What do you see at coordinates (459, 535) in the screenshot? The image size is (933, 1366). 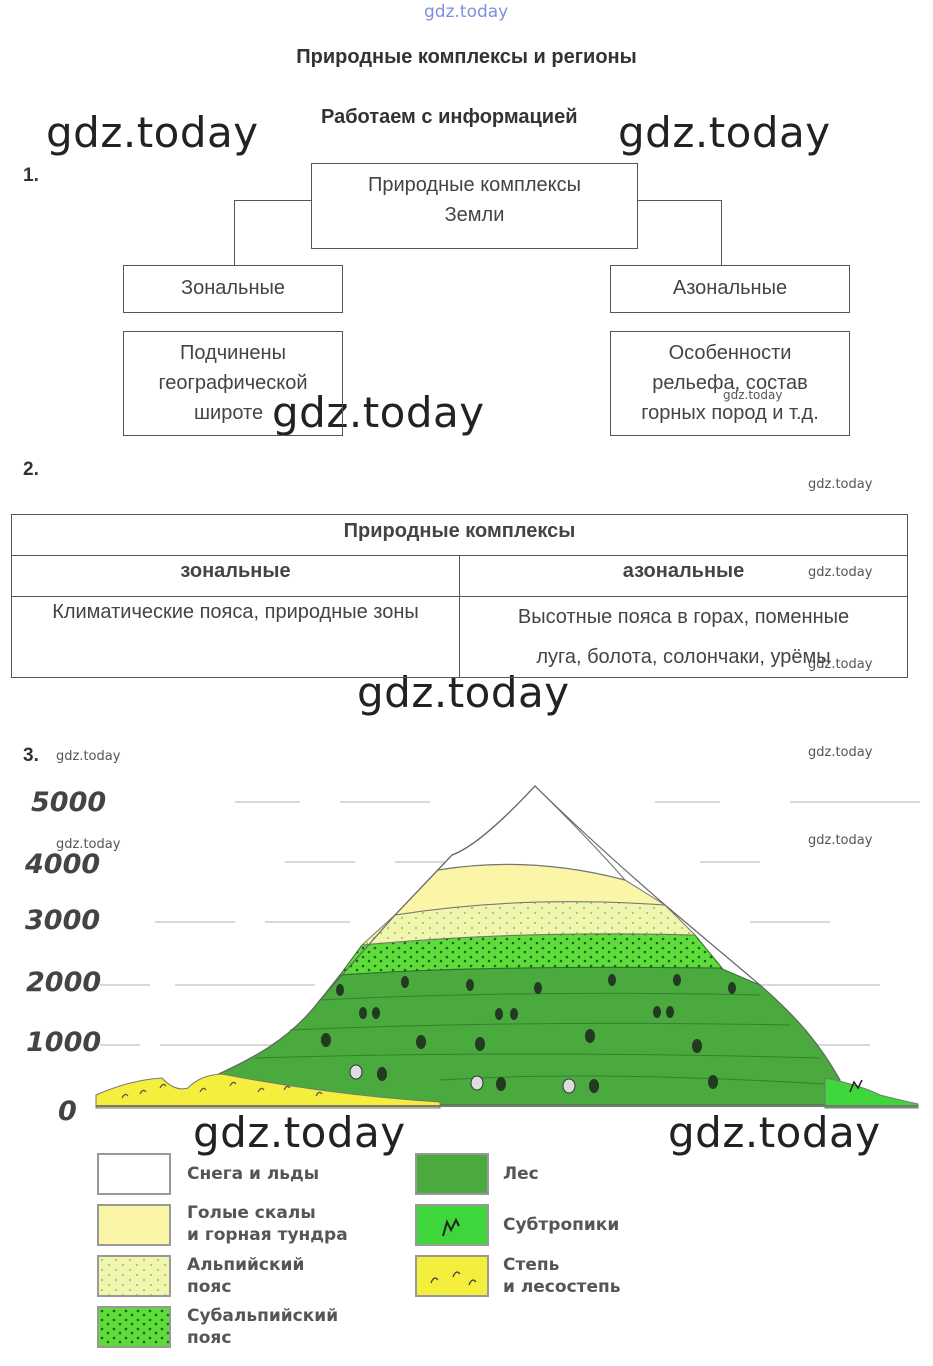 I see `table-title: Природные комплексы` at bounding box center [459, 535].